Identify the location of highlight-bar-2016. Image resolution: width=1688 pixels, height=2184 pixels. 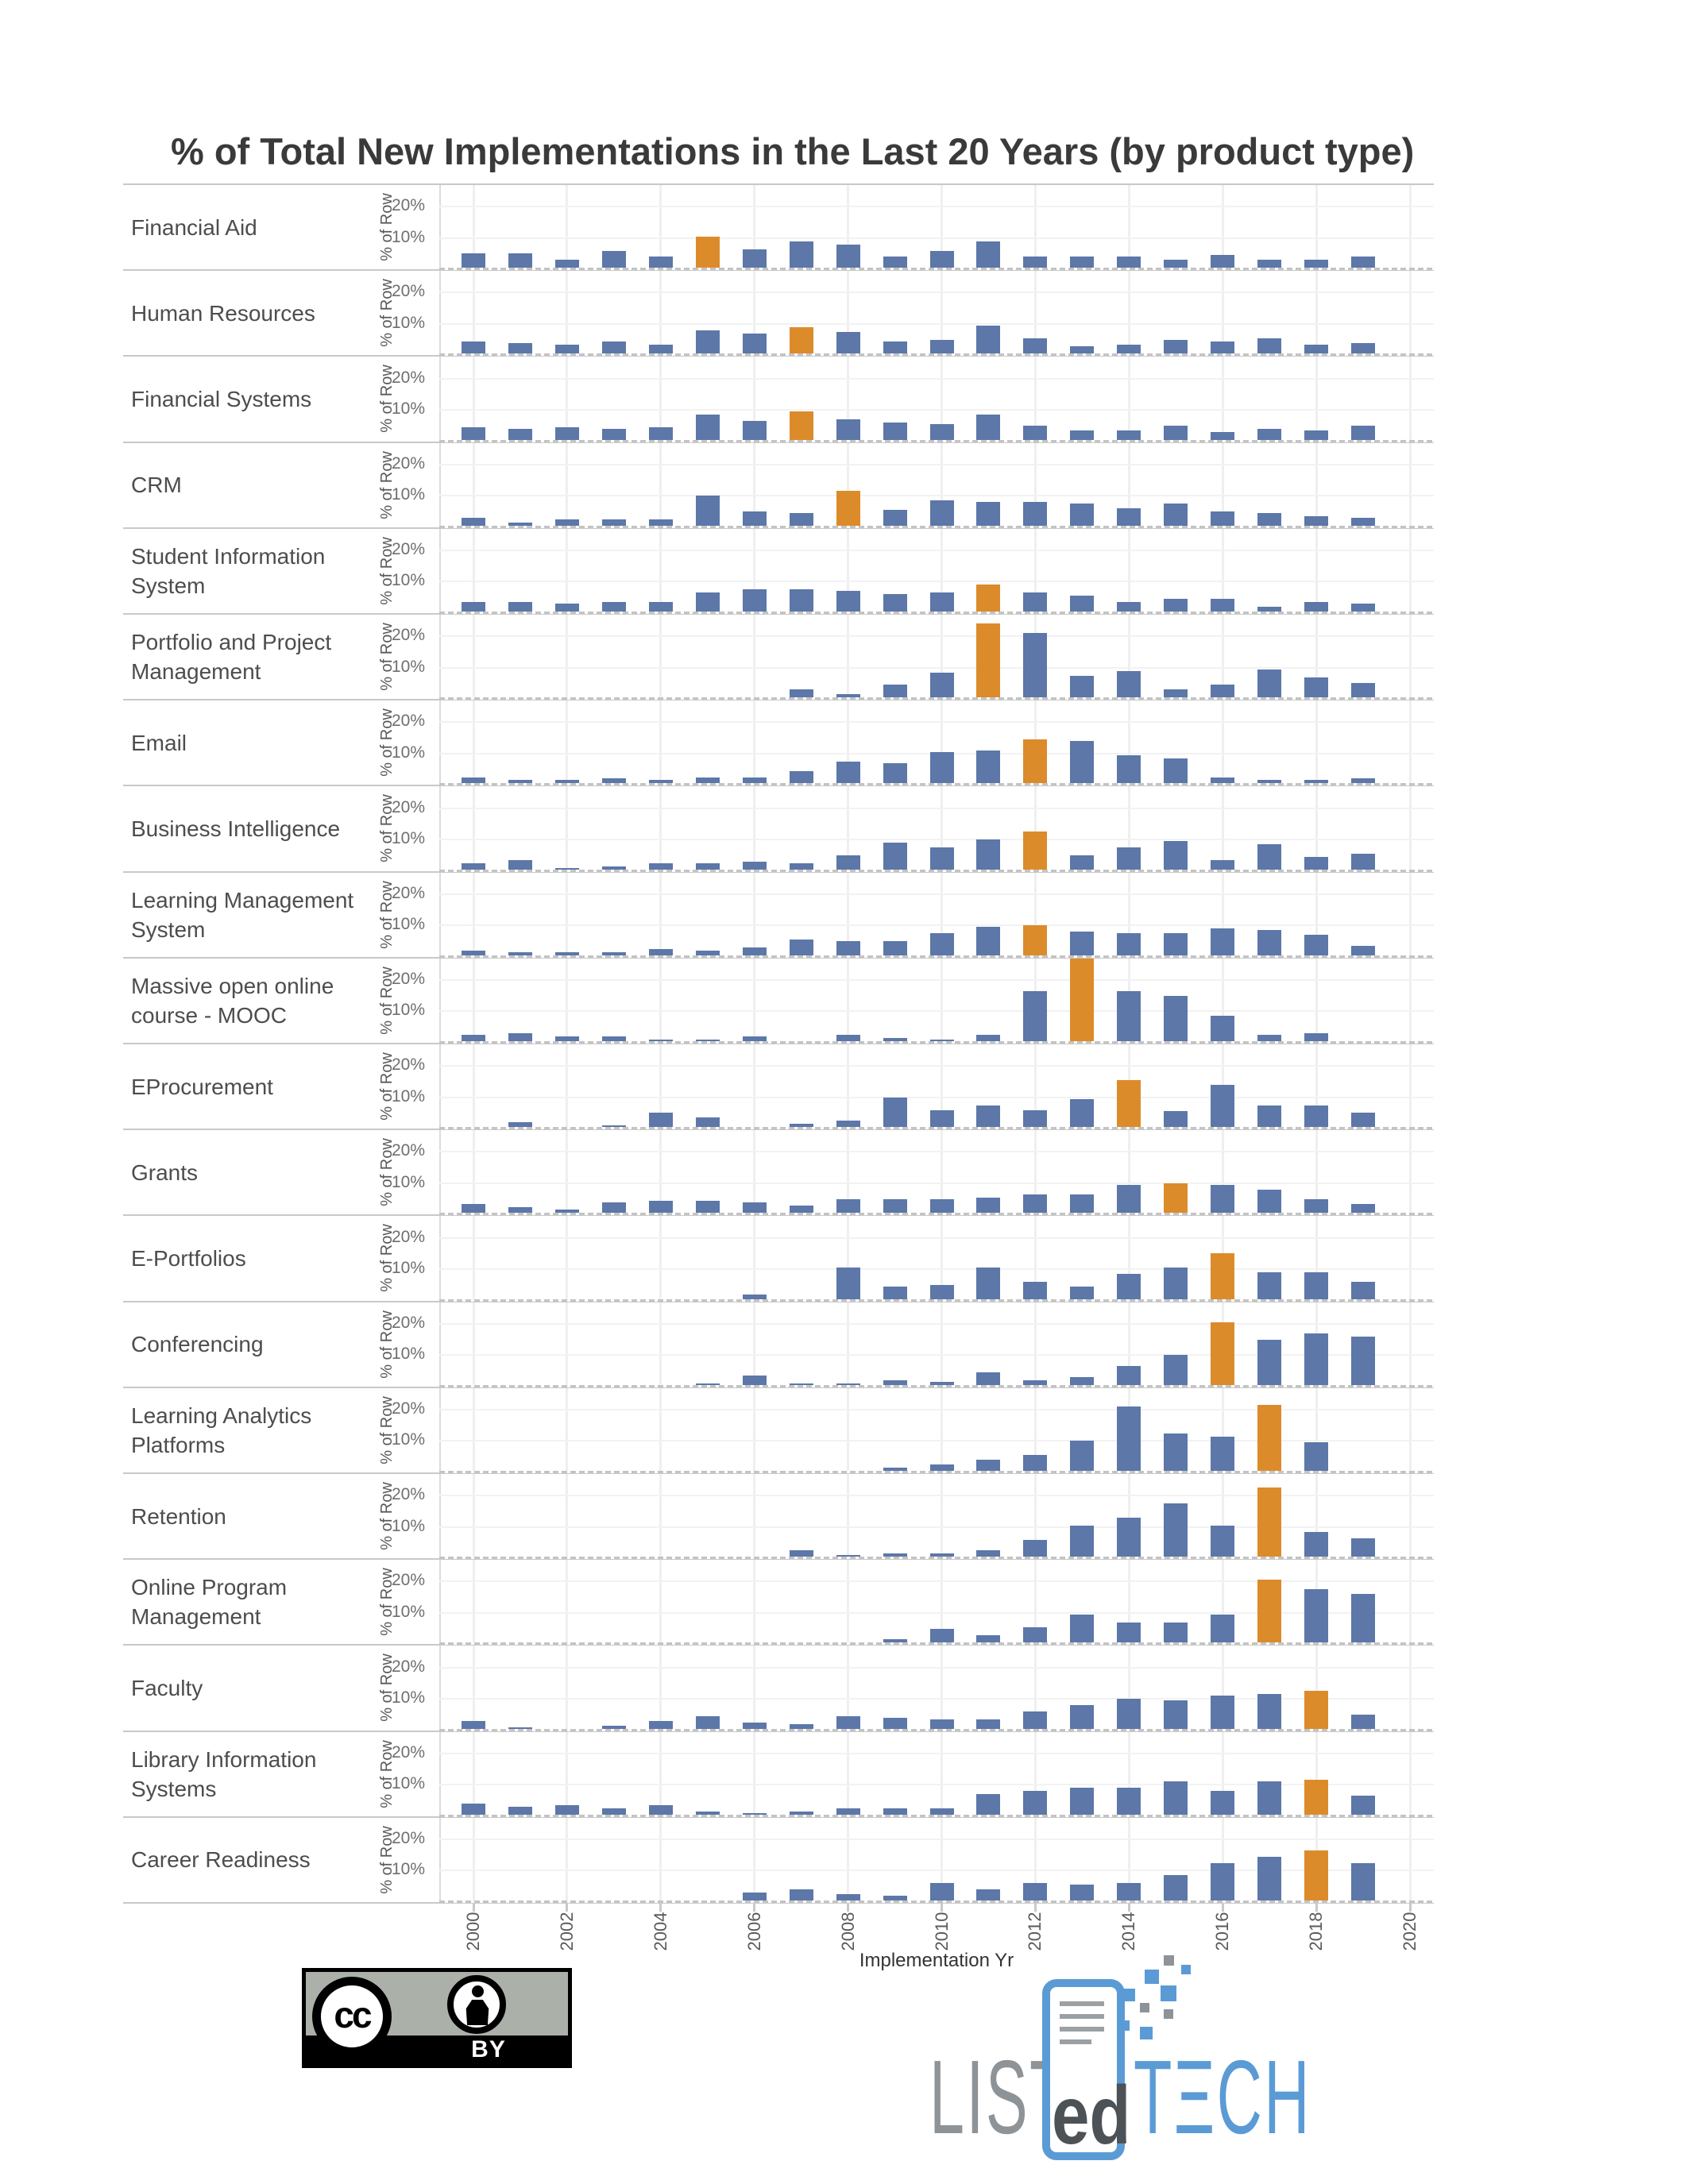
(1223, 1277).